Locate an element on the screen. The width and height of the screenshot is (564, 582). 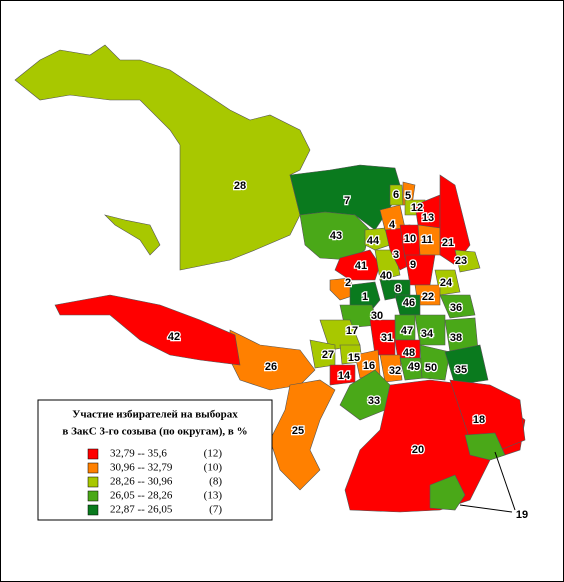
district-label: 47 is located at coordinates (407, 331).